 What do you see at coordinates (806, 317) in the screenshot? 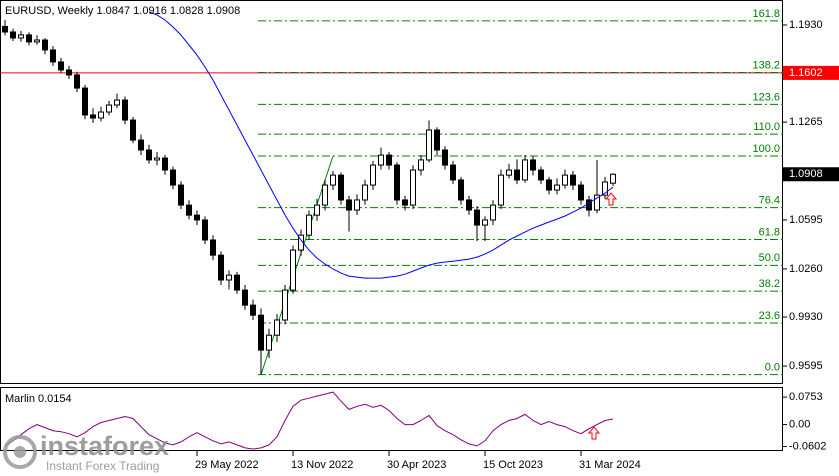
I see `y-tick-label: 0.9930` at bounding box center [806, 317].